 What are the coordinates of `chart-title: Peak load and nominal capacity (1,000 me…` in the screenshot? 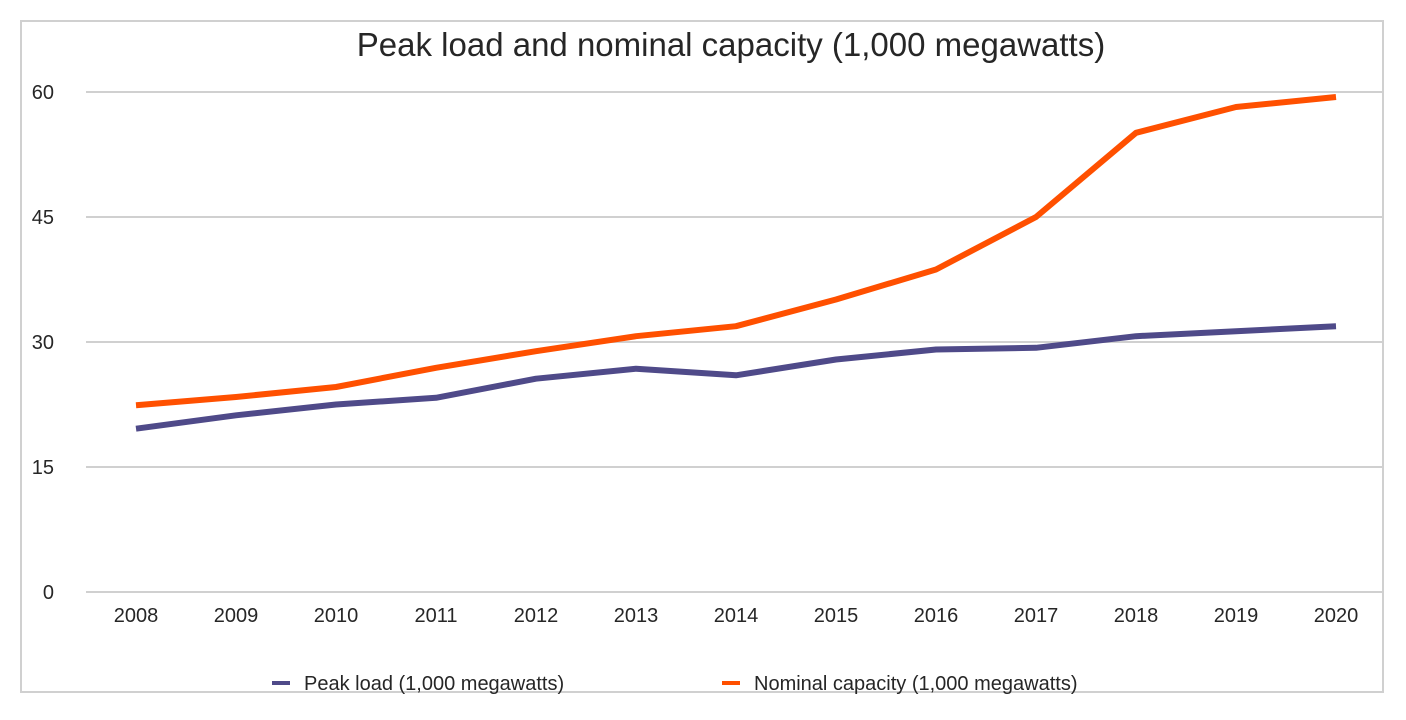 It's located at (731, 44).